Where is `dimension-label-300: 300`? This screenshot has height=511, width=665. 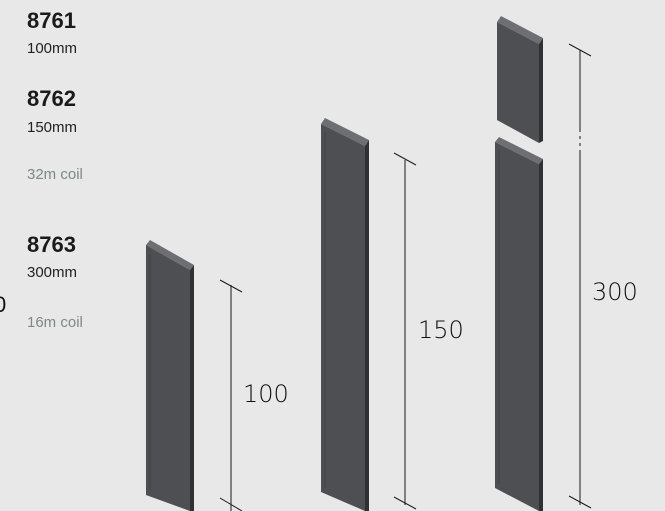
dimension-label-300: 300 is located at coordinates (615, 292).